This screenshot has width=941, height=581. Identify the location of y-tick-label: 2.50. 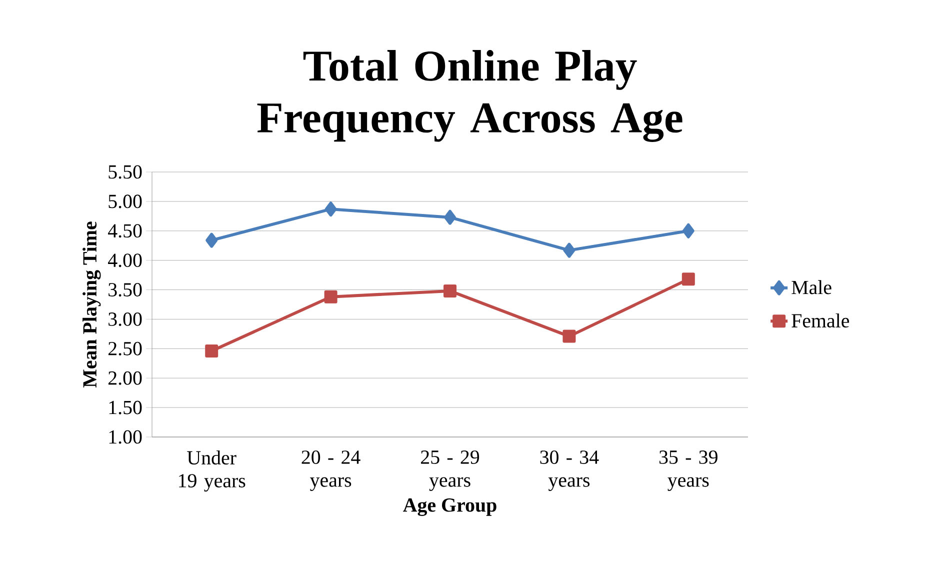
(125, 349).